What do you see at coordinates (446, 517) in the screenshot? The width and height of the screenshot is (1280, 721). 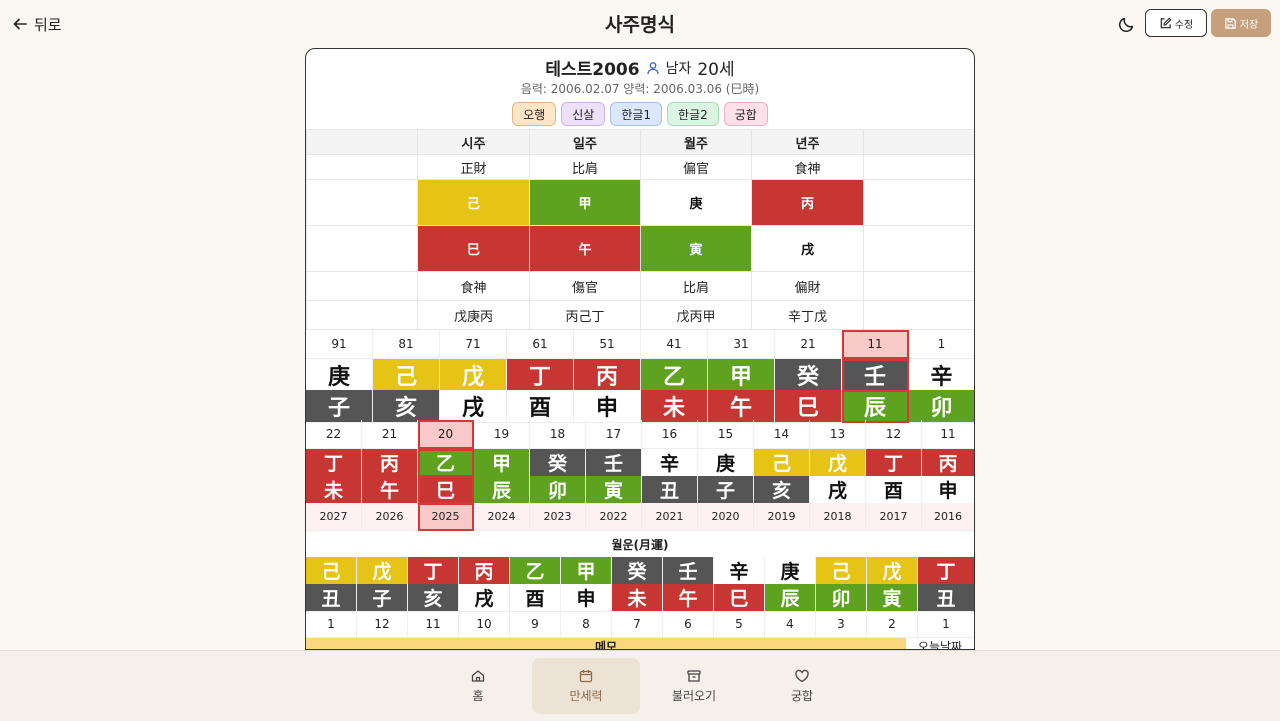 I see `seun-year: 2025` at bounding box center [446, 517].